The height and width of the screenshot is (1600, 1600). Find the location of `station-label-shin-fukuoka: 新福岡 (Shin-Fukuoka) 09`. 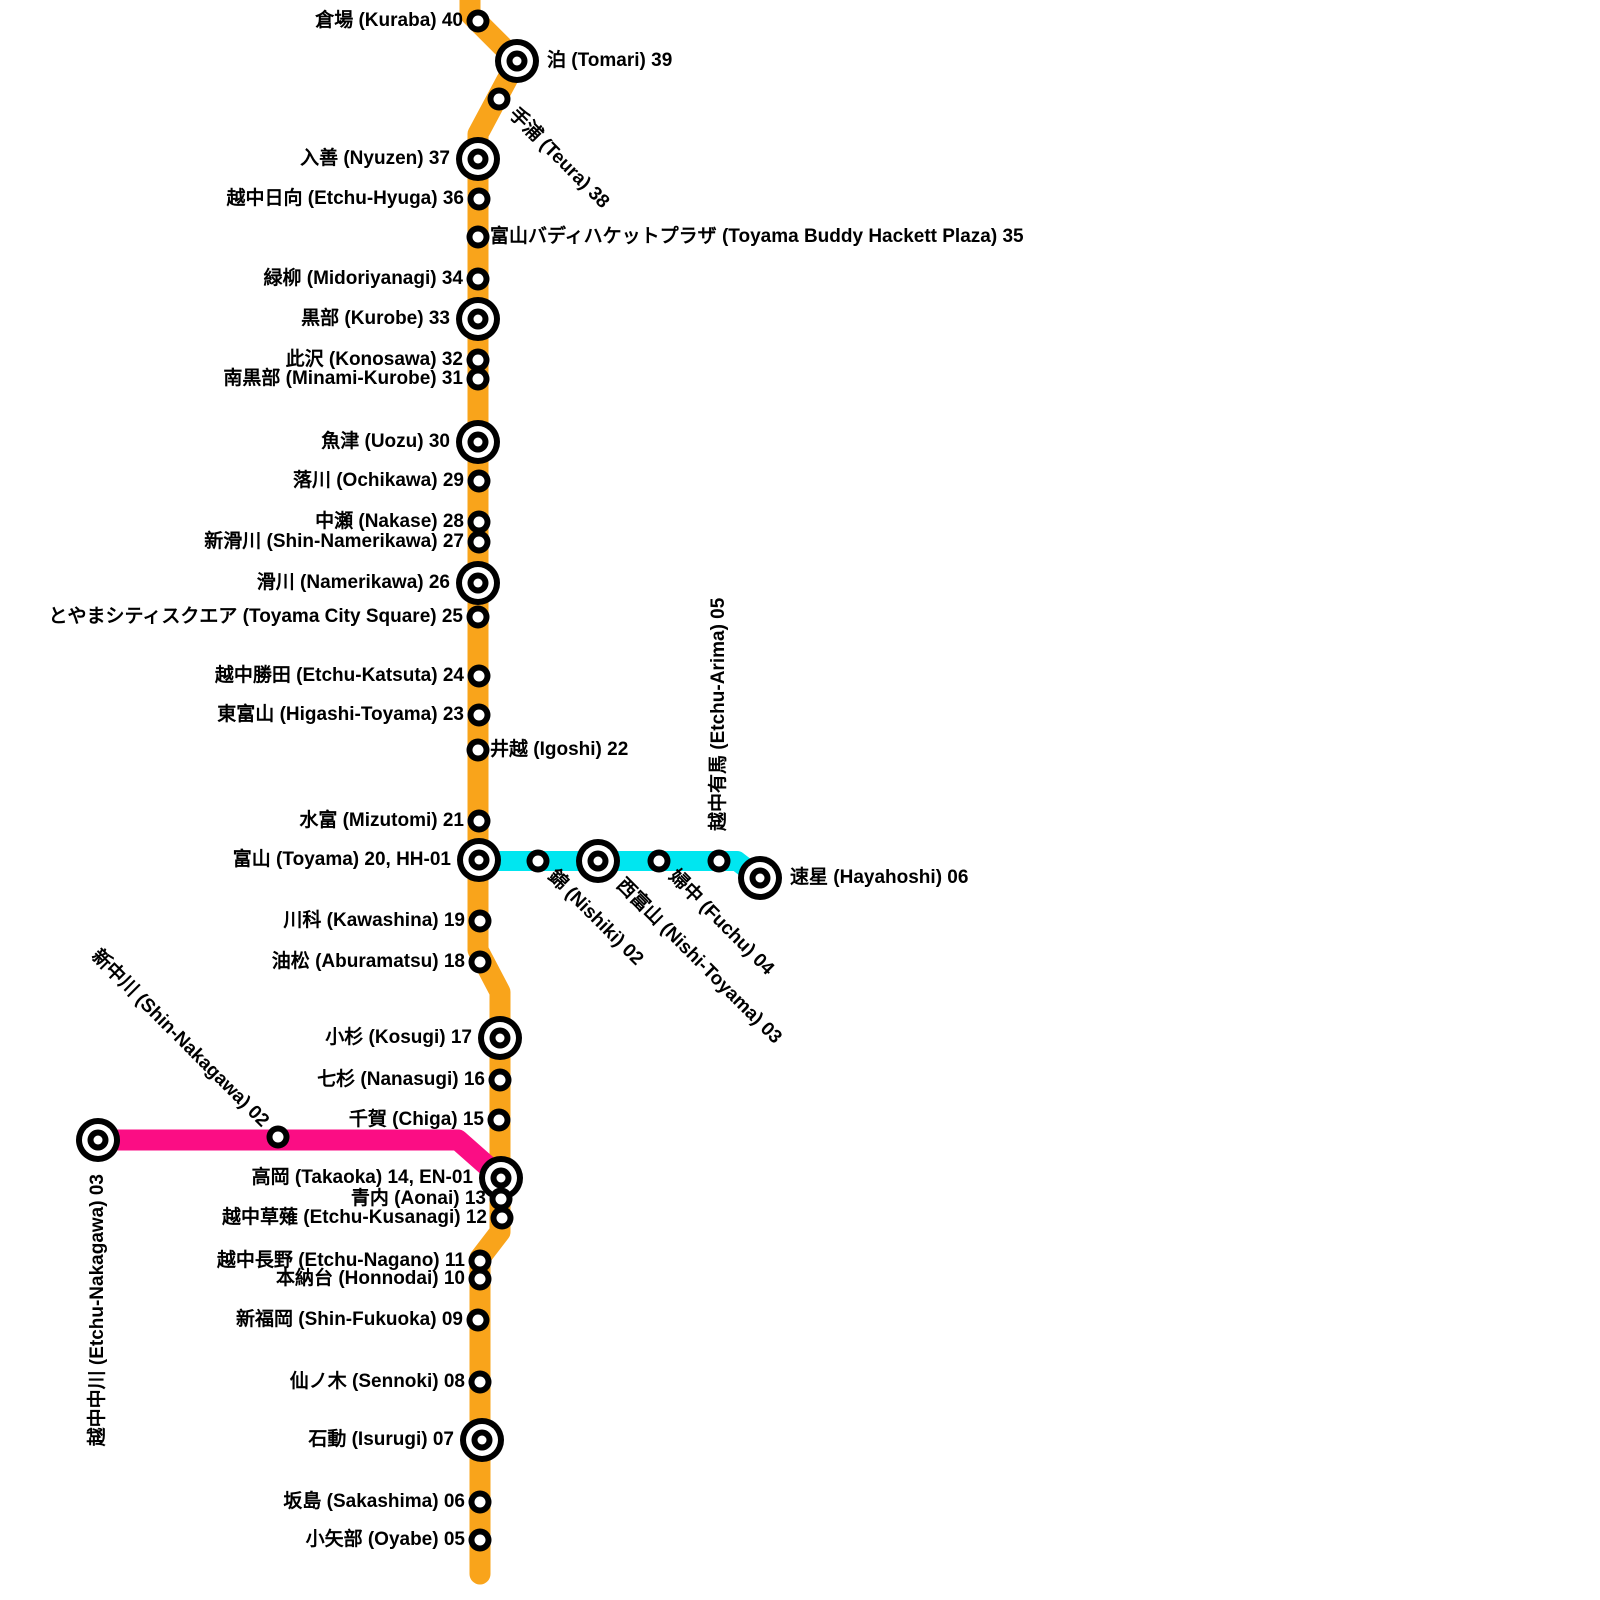

station-label-shin-fukuoka: 新福岡 (Shin-Fukuoka) 09 is located at coordinates (349, 1319).